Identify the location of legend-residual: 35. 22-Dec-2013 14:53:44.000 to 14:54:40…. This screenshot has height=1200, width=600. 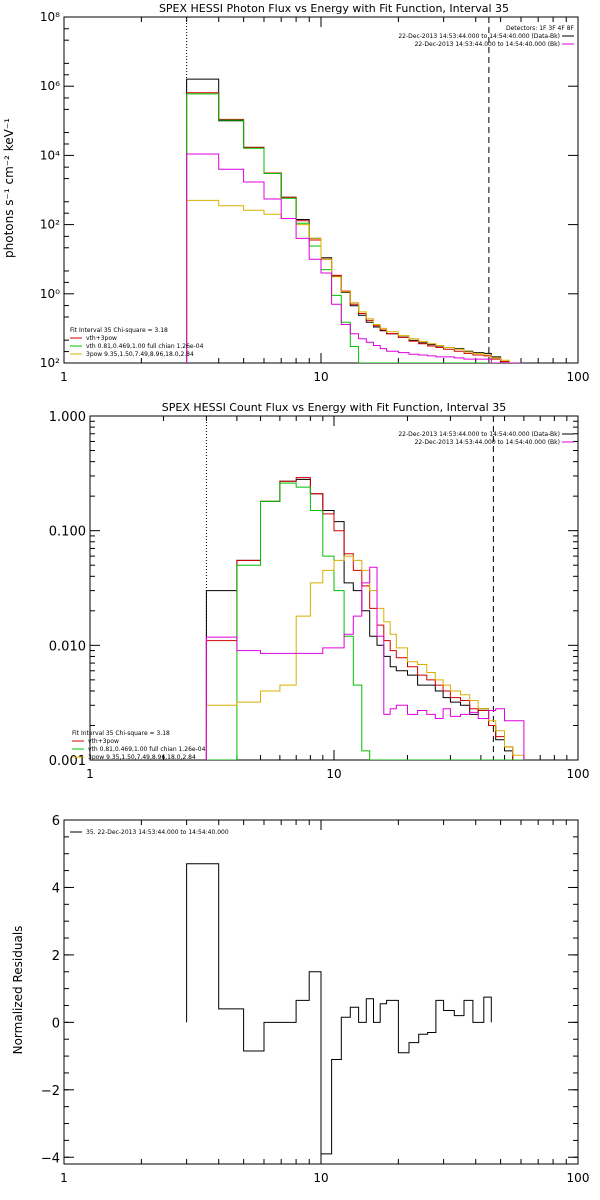
(157, 832).